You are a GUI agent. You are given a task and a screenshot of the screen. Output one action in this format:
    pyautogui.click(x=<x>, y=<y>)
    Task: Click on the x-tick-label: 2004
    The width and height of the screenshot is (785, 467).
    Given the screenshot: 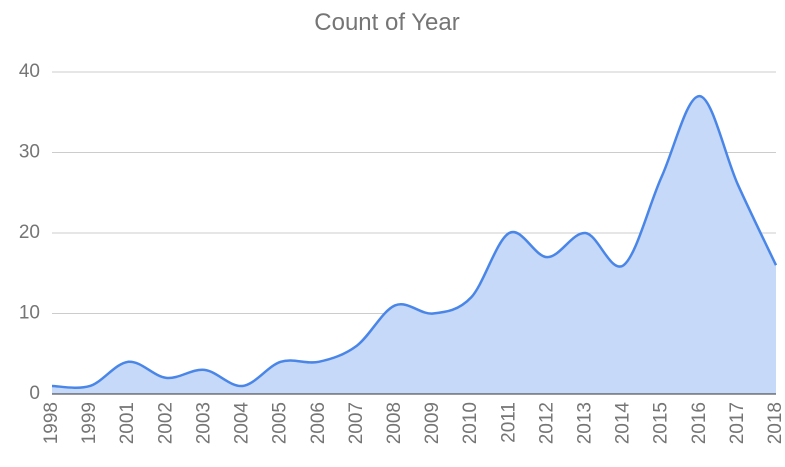 What is the action you would take?
    pyautogui.click(x=242, y=423)
    